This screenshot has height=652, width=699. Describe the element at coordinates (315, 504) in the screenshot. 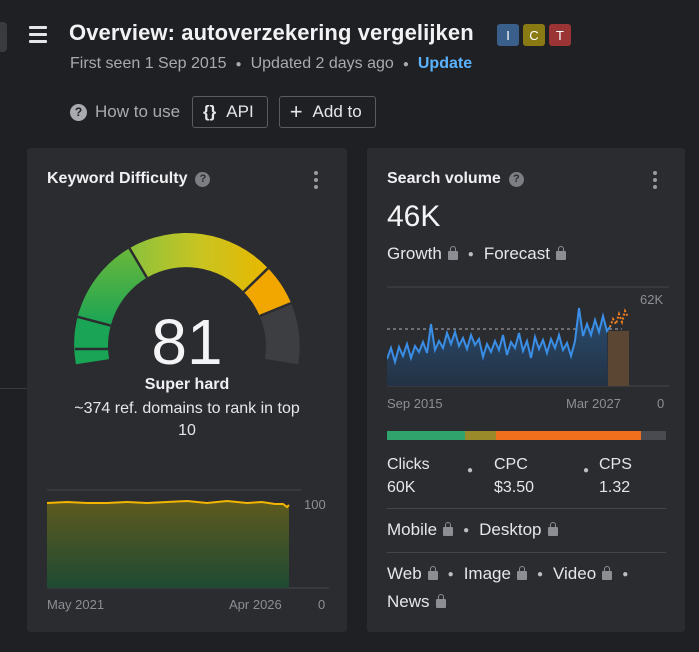

I see `kd-y-max: 100` at that location.